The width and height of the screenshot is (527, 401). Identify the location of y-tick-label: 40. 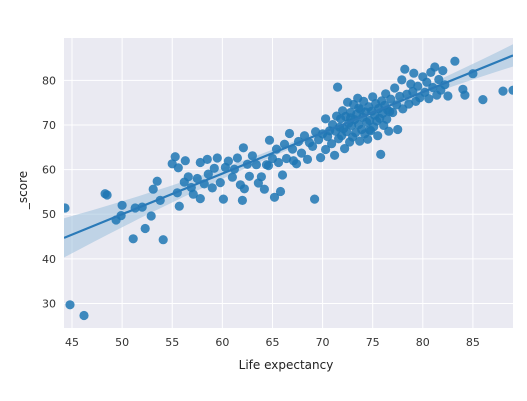
(49, 259).